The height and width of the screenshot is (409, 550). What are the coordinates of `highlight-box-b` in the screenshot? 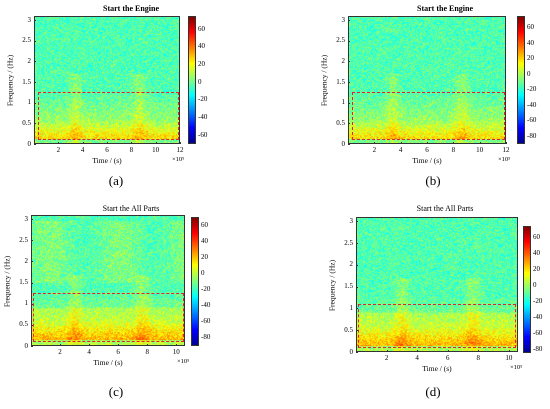 It's located at (428, 116).